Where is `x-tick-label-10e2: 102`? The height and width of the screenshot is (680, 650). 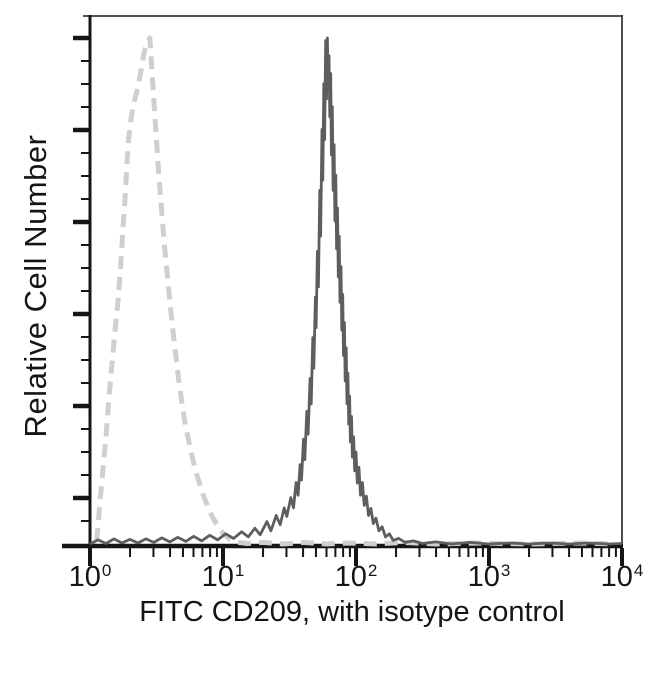
x-tick-label-10e2: 102 is located at coordinates (356, 577).